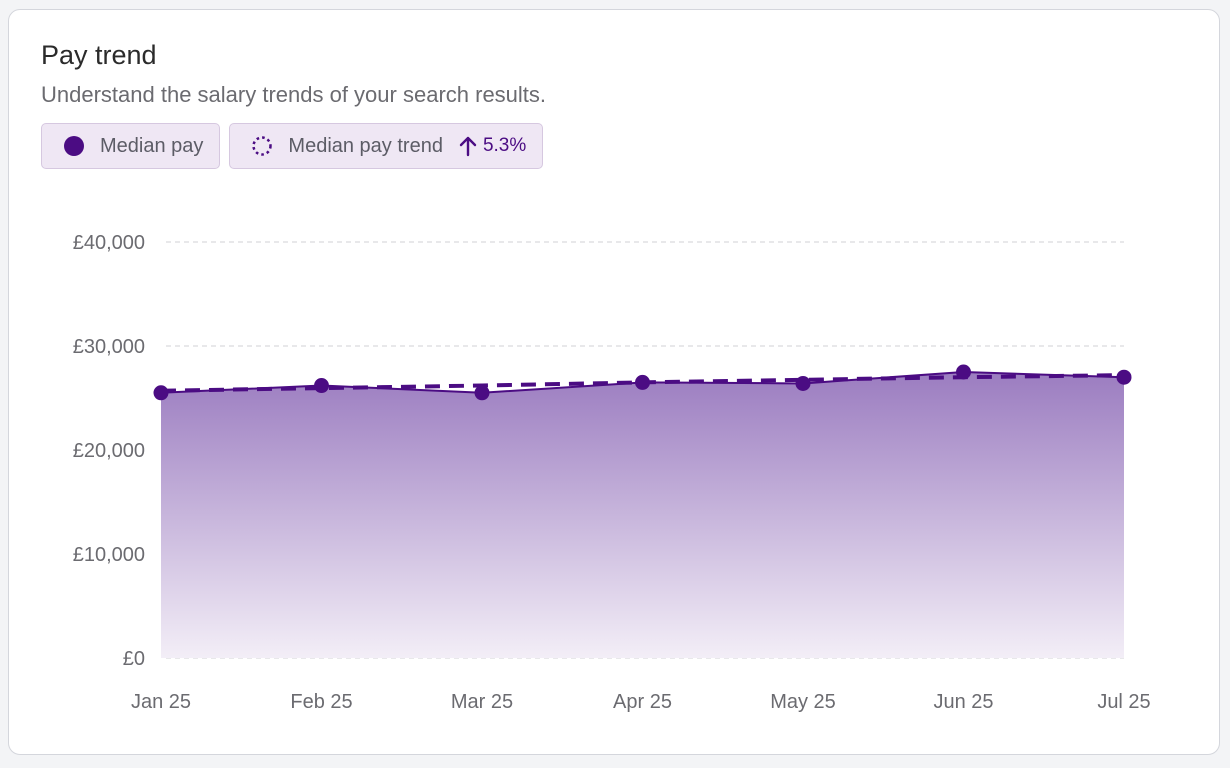  I want to click on trend-percentage: 5.3%, so click(504, 145).